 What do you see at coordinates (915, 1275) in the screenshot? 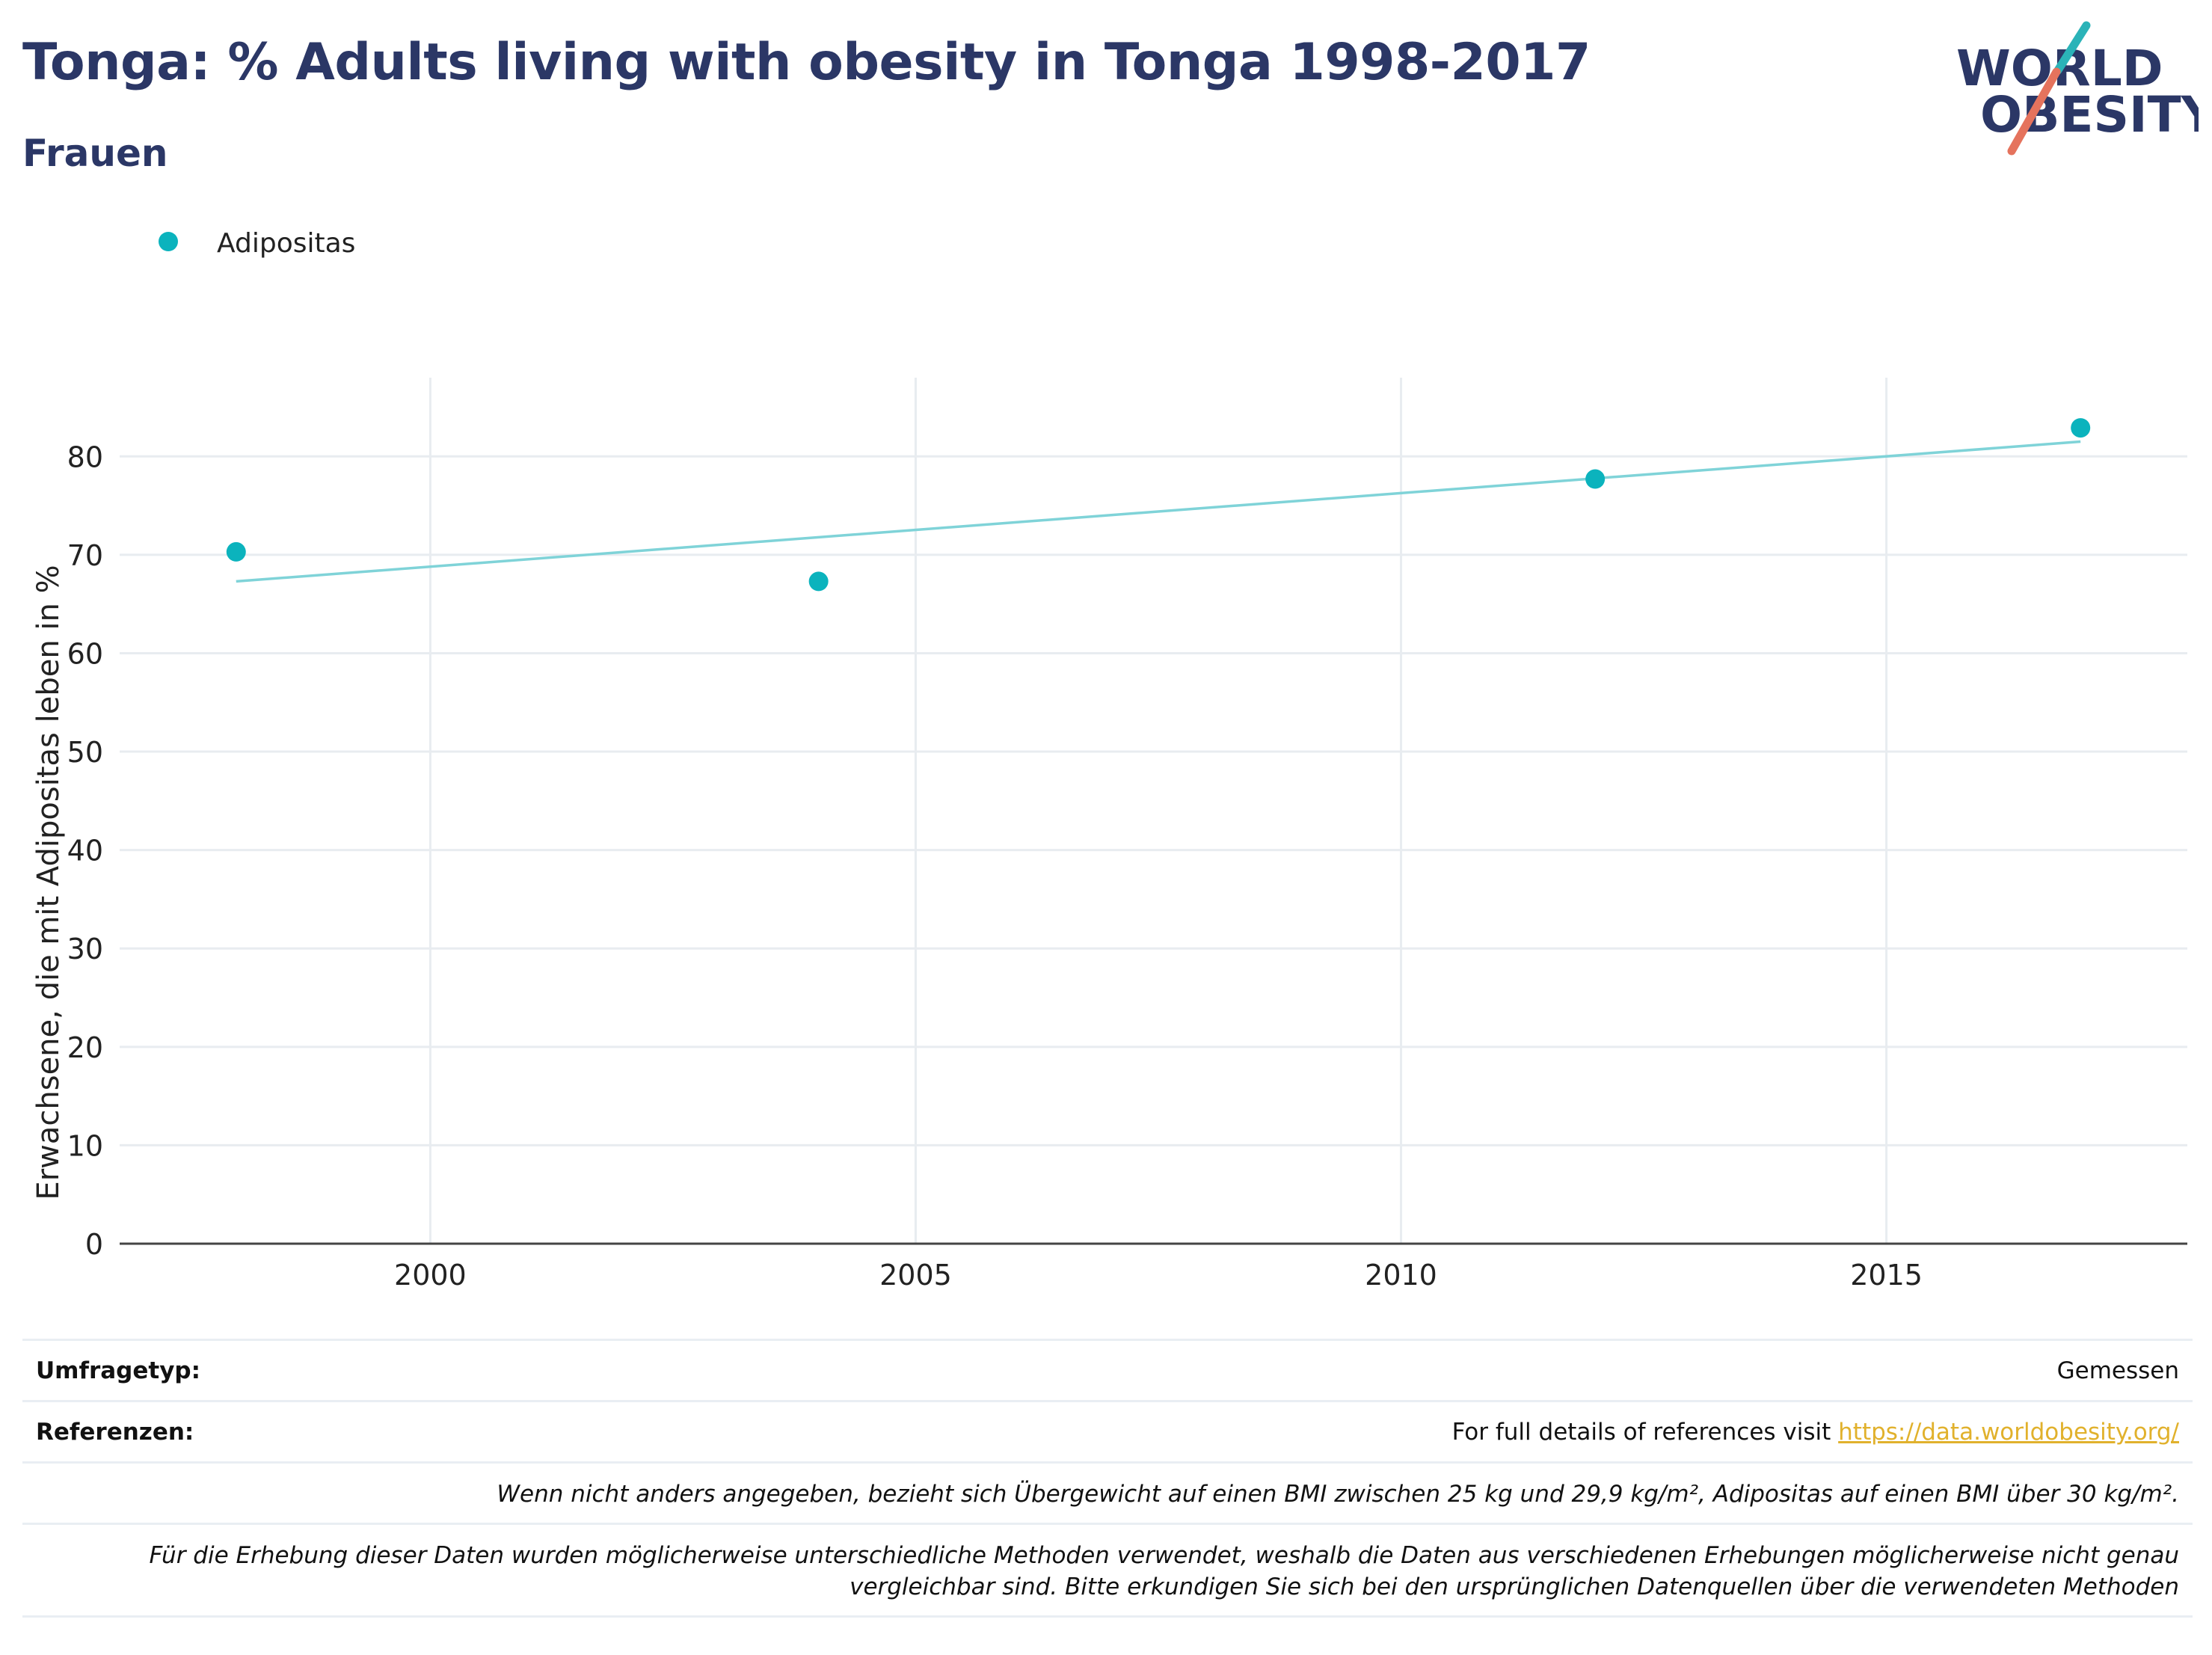
I see `x-tick-label: 2005` at bounding box center [915, 1275].